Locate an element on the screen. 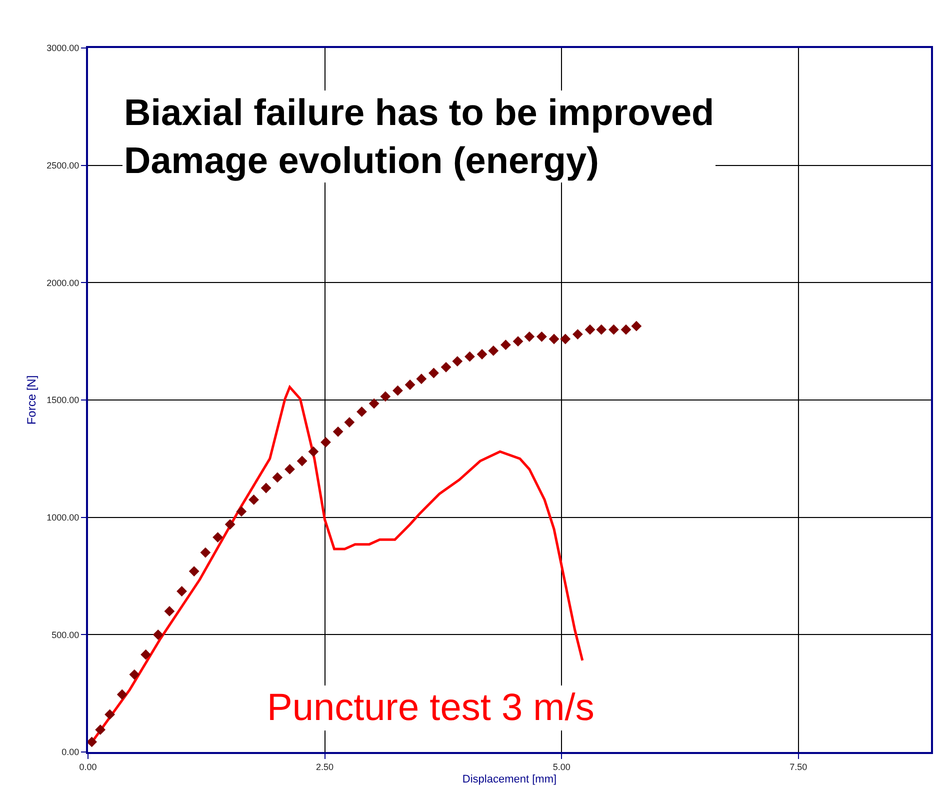  annotation: Puncture test 3 m/s is located at coordinates (430, 708).